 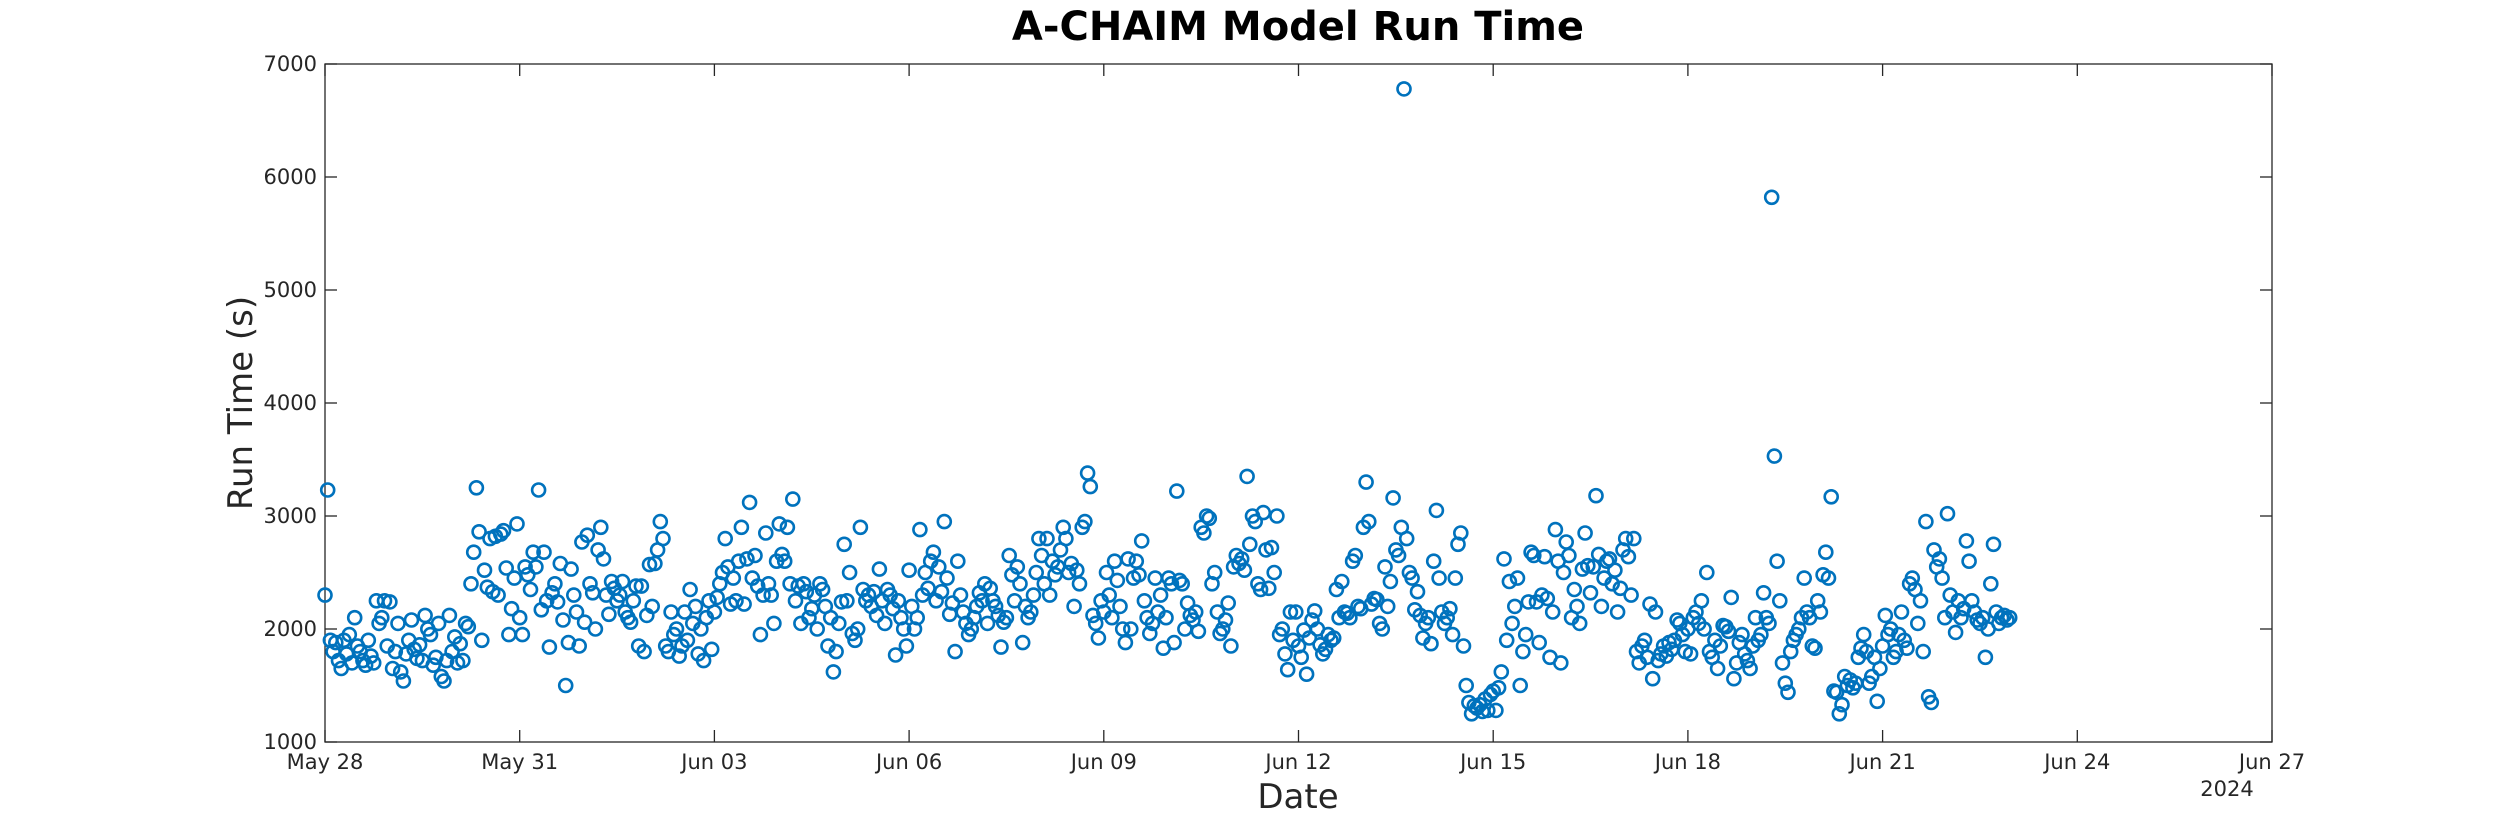 What do you see at coordinates (1687, 762) in the screenshot?
I see `x-tick-label: Jun 18` at bounding box center [1687, 762].